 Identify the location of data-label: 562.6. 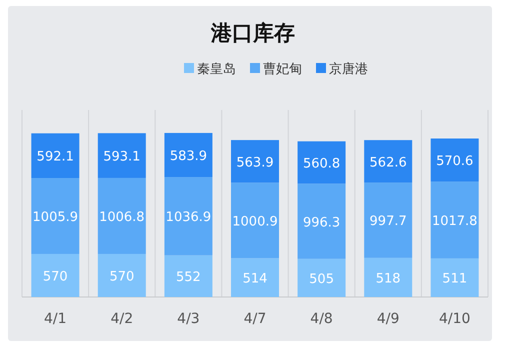
(388, 162).